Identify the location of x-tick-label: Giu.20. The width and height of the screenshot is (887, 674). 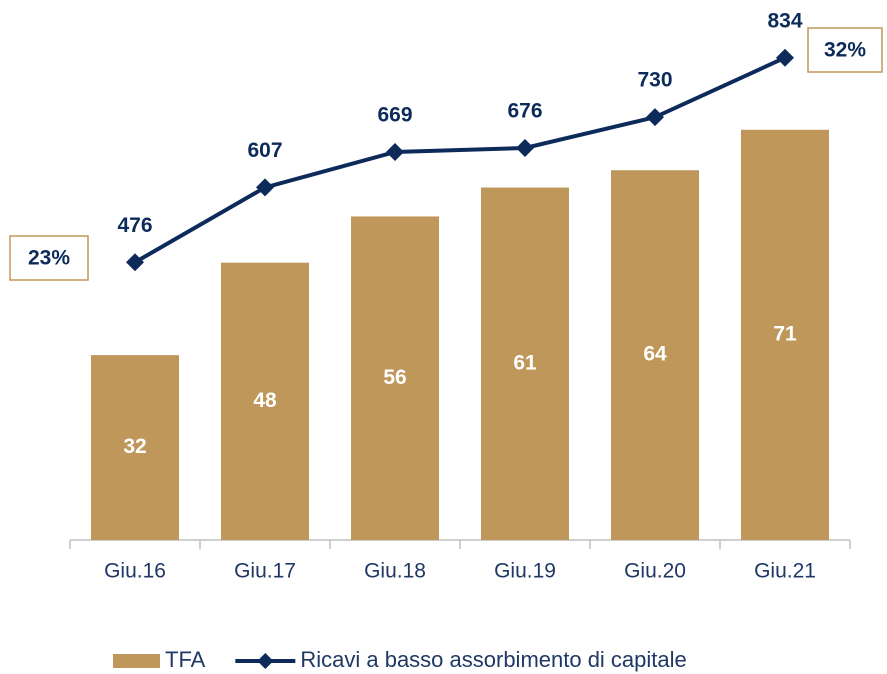
(655, 571).